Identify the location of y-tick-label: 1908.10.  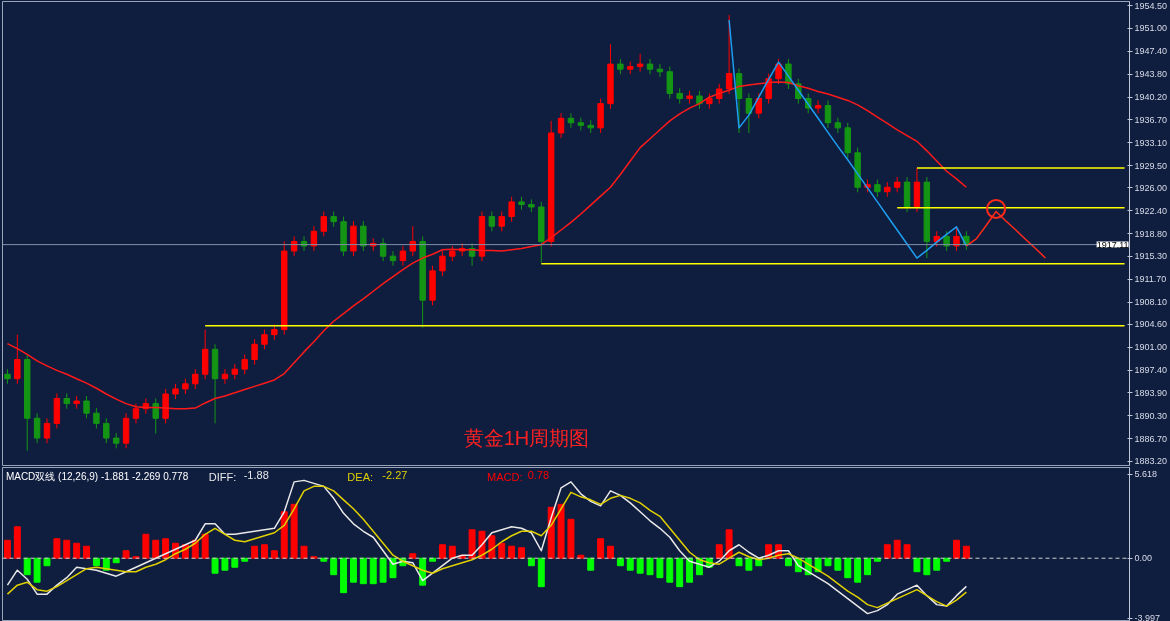
(1151, 302).